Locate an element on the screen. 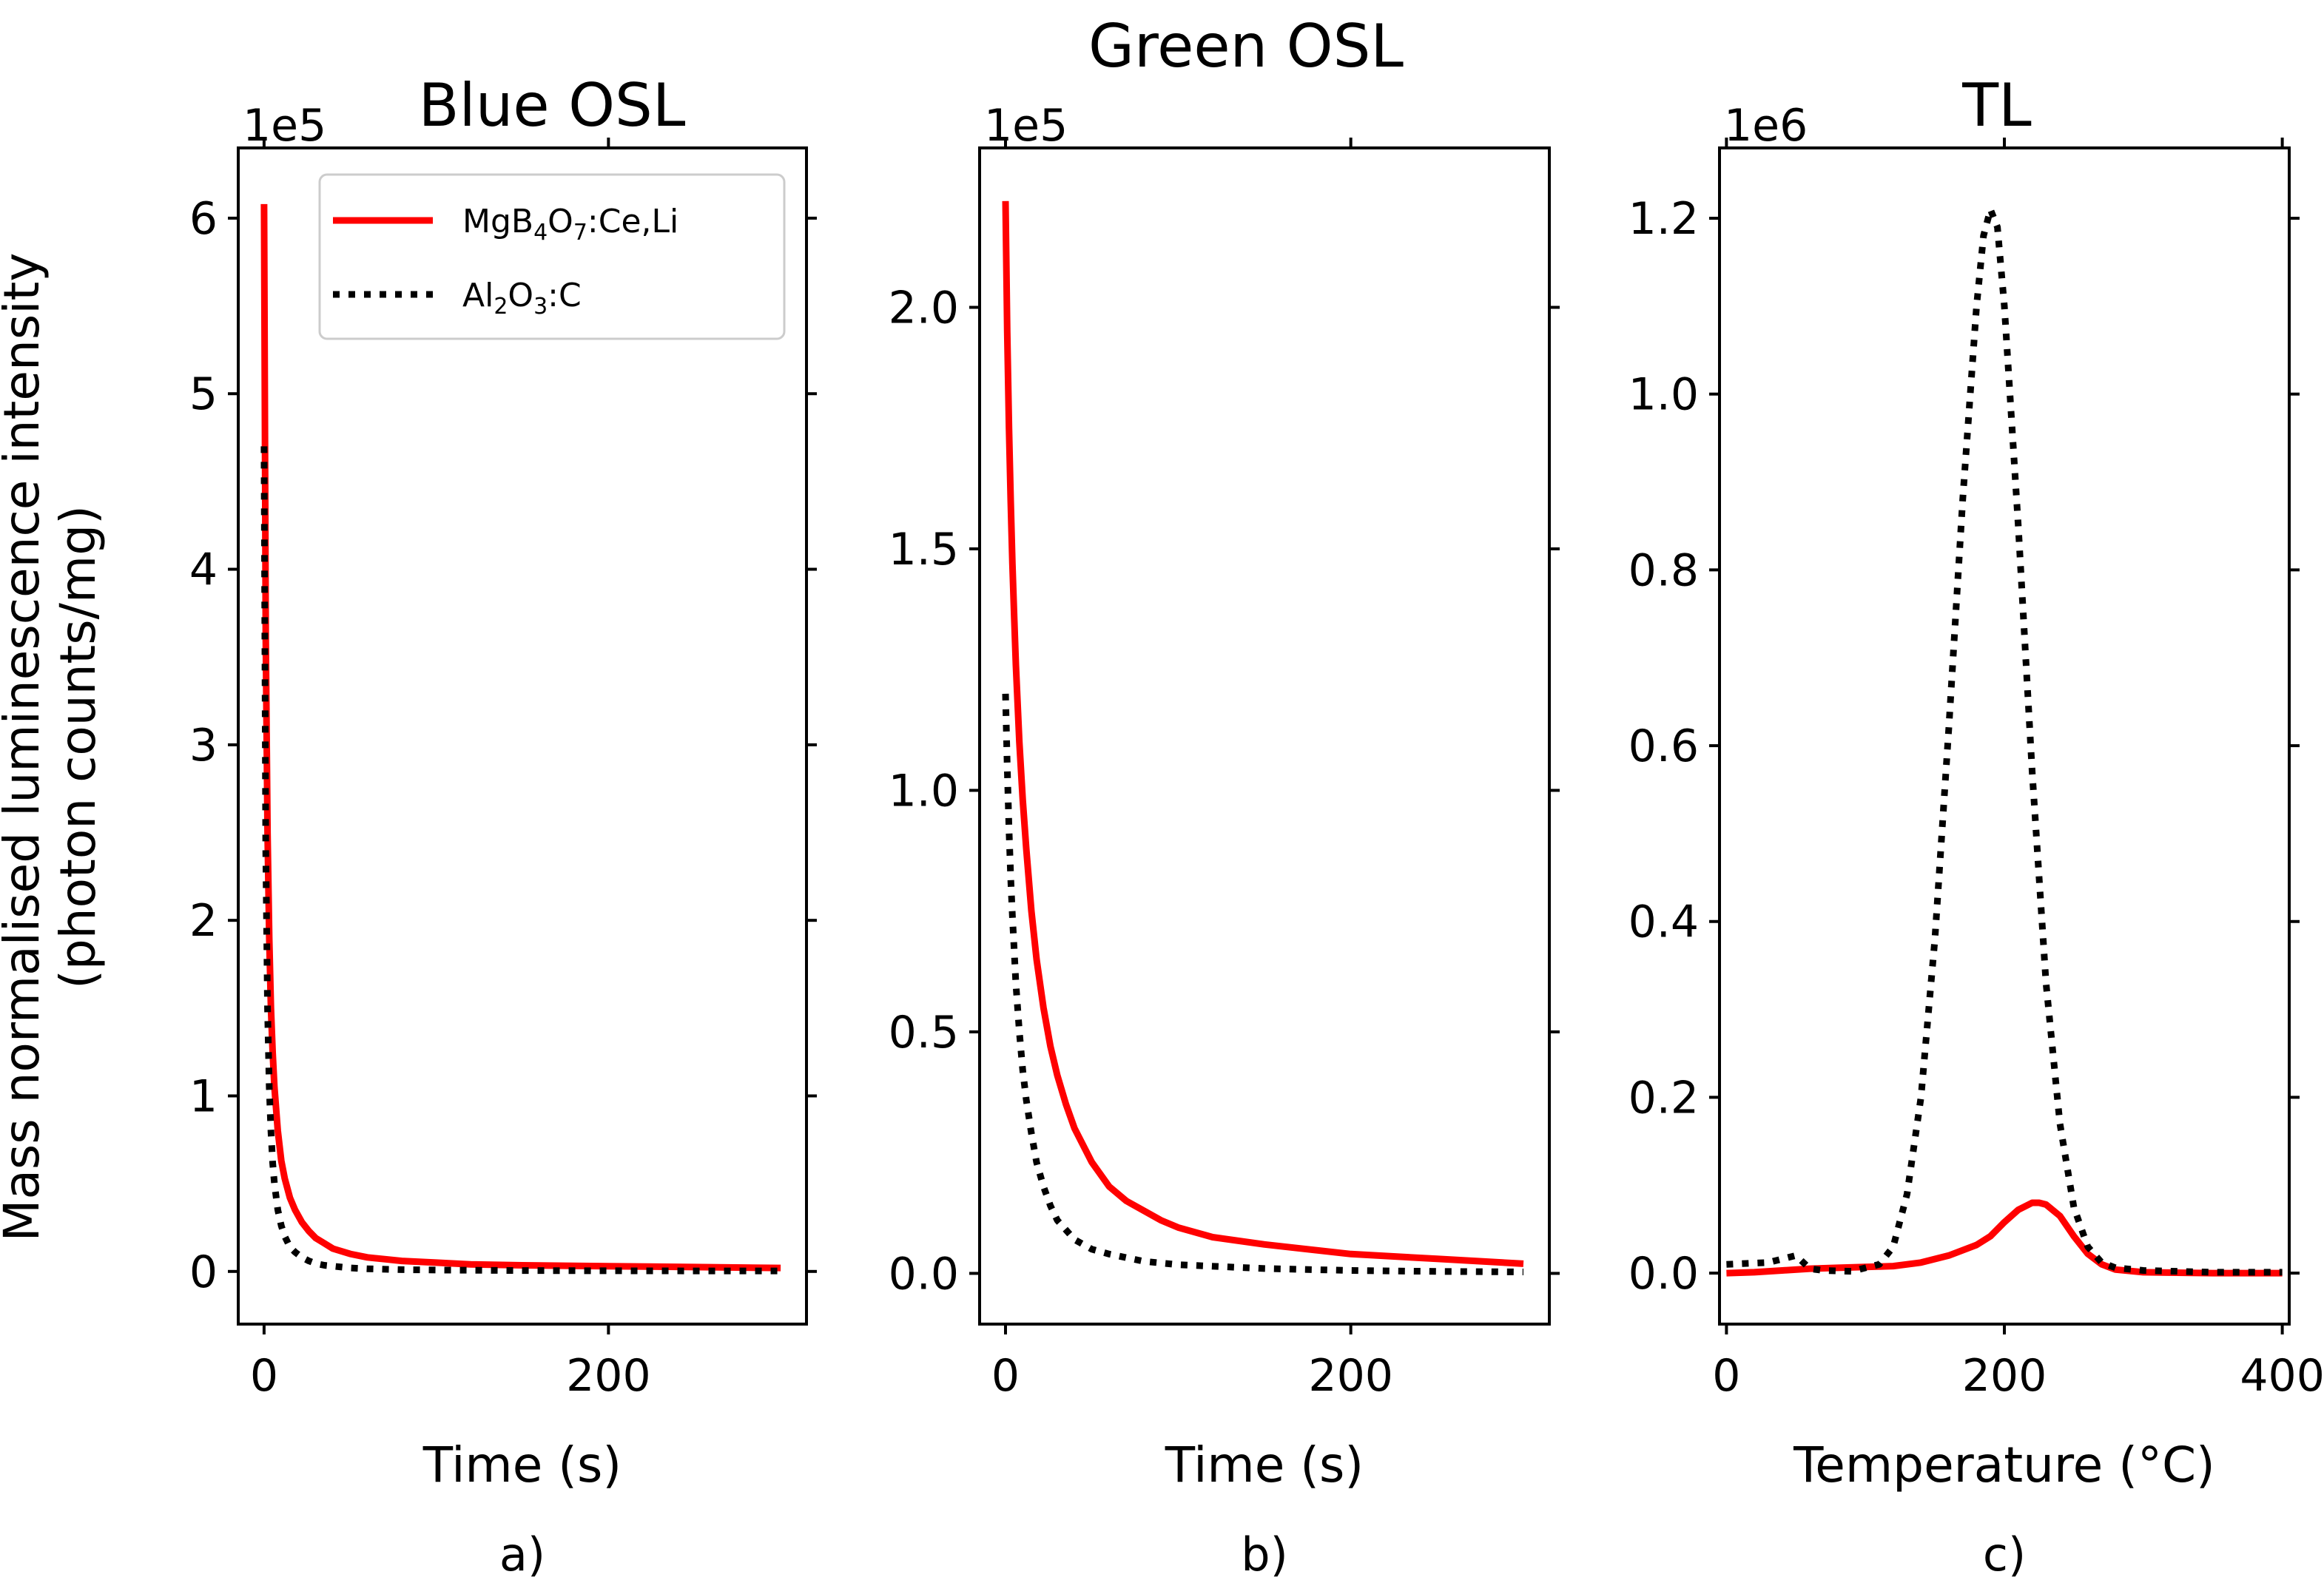 This screenshot has width=2324, height=1583. y-tick-label-green-osl: 0.0 is located at coordinates (924, 1274).